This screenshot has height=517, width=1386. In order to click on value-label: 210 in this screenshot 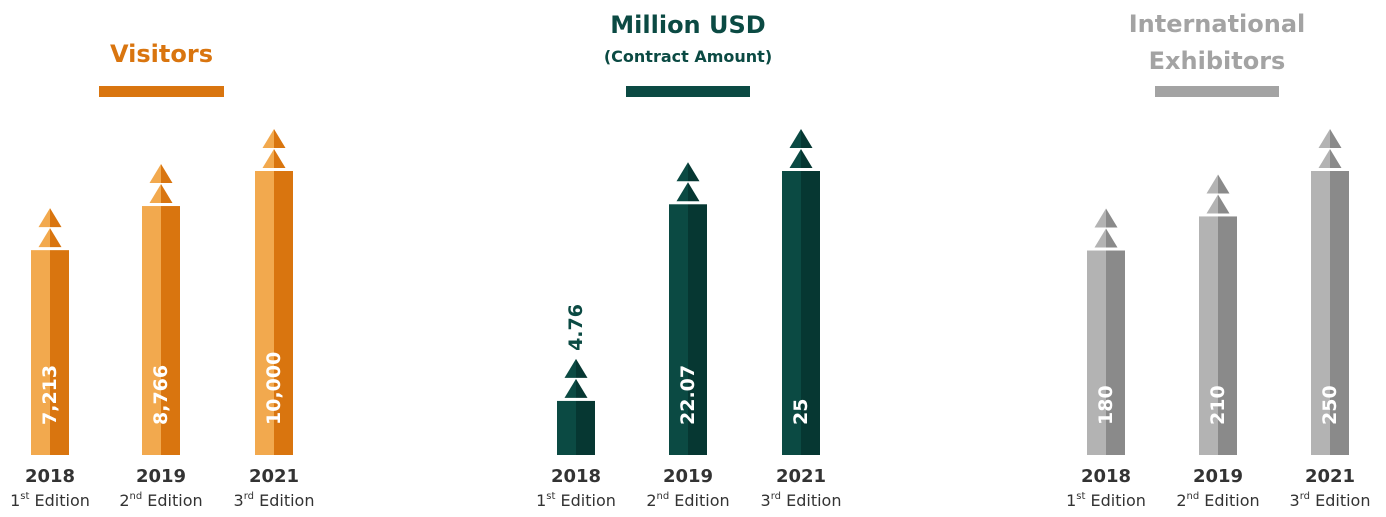, I will do `click(1218, 405)`.